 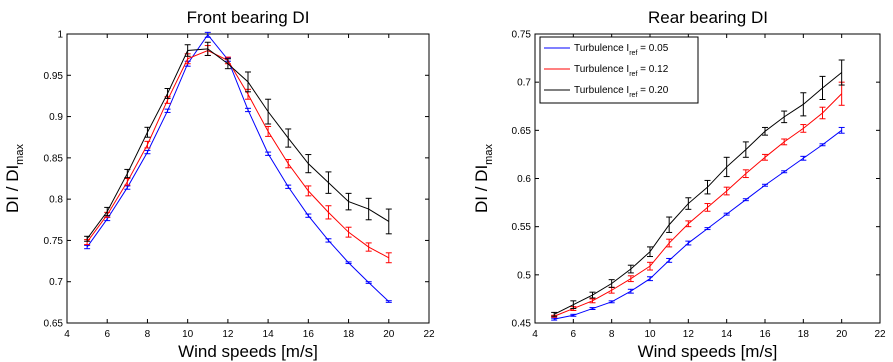 What do you see at coordinates (309, 334) in the screenshot?
I see `front-xtick-label: 16` at bounding box center [309, 334].